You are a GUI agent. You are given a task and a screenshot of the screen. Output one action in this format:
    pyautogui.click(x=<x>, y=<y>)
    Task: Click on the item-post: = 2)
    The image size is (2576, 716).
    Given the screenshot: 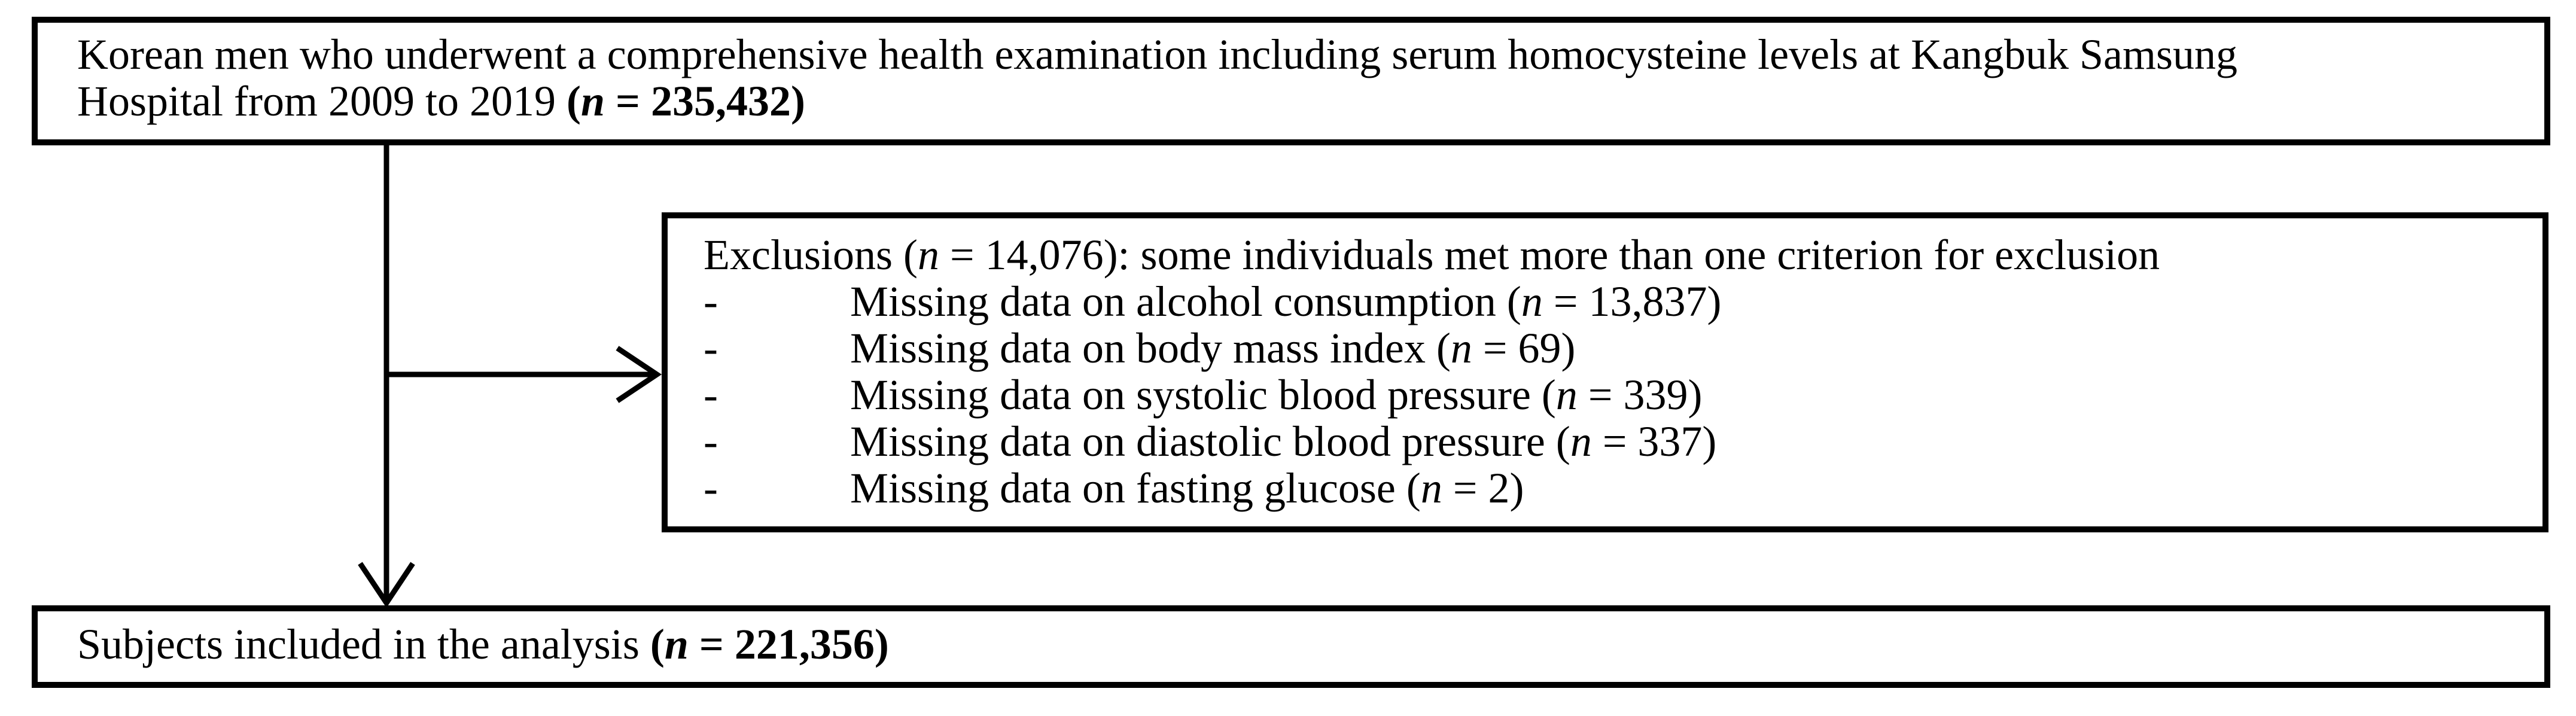 What is the action you would take?
    pyautogui.click(x=1483, y=488)
    